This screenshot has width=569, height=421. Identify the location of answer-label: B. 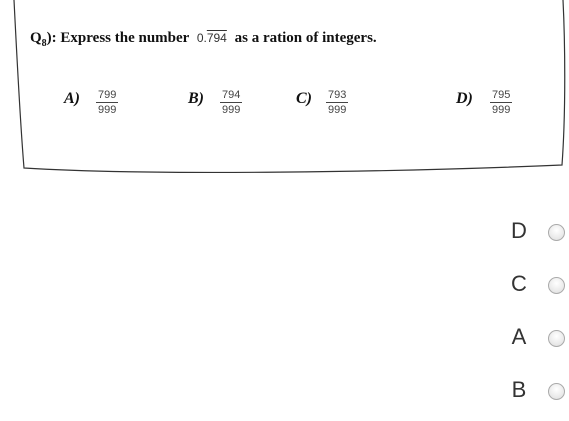
(519, 389).